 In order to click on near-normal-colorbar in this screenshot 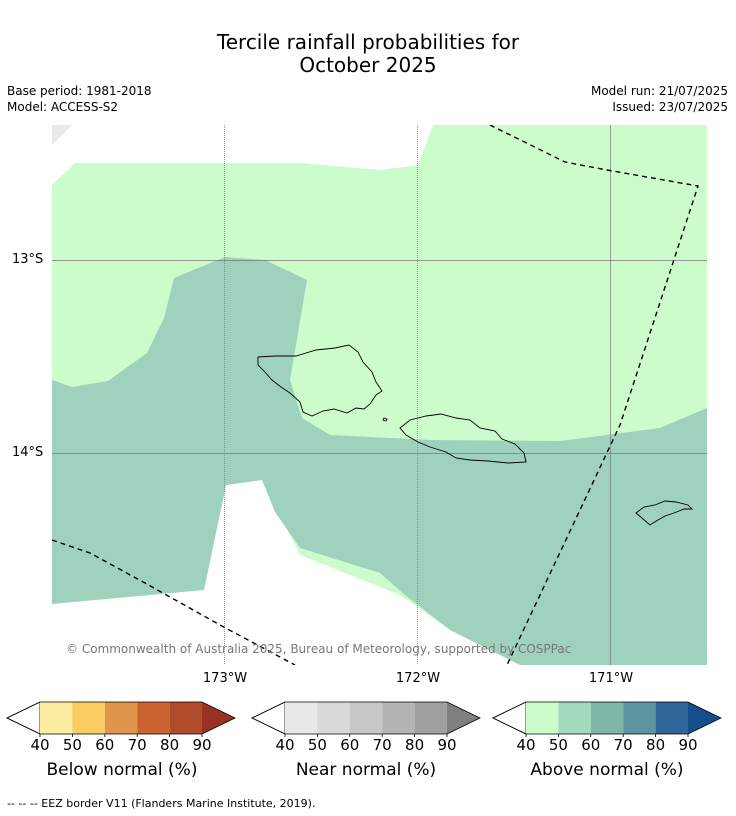, I will do `click(366, 719)`.